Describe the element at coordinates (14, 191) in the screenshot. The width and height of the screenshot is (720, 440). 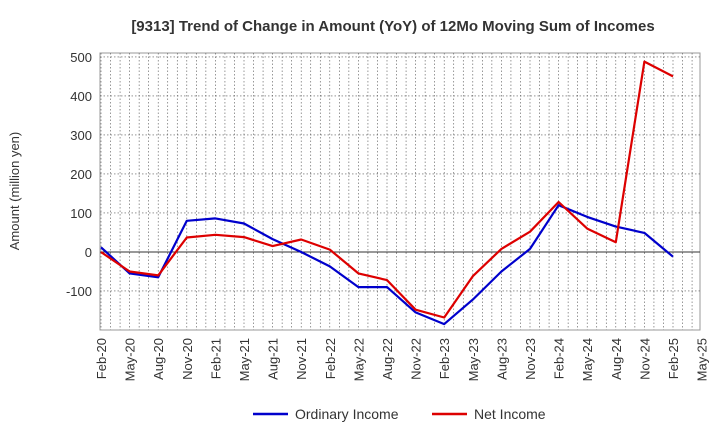
I see `y-axis-label: Amount (million yen)` at that location.